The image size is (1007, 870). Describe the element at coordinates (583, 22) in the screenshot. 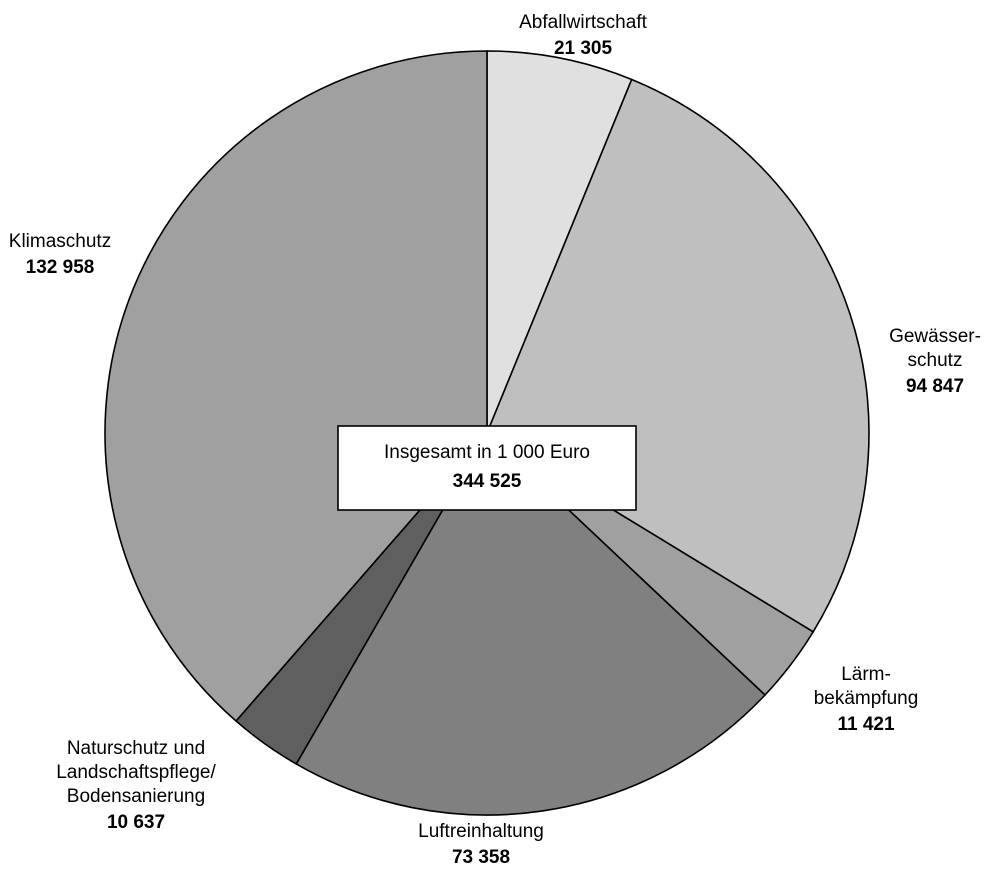

I see `slice-label: Abfallwirtschaft` at that location.